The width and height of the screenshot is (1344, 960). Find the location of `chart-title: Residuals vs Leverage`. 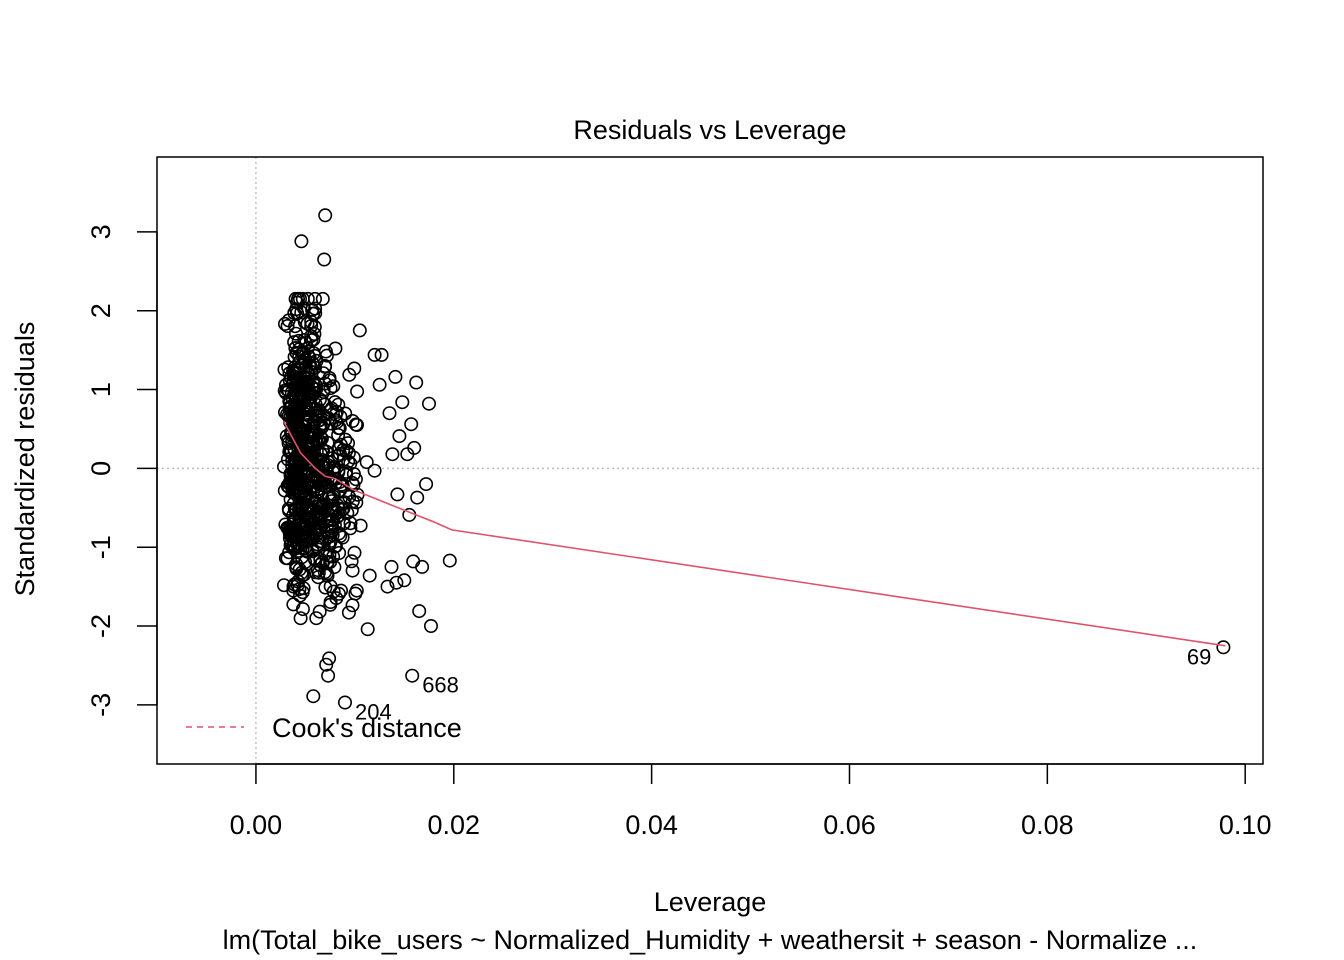

chart-title: Residuals vs Leverage is located at coordinates (709, 130).